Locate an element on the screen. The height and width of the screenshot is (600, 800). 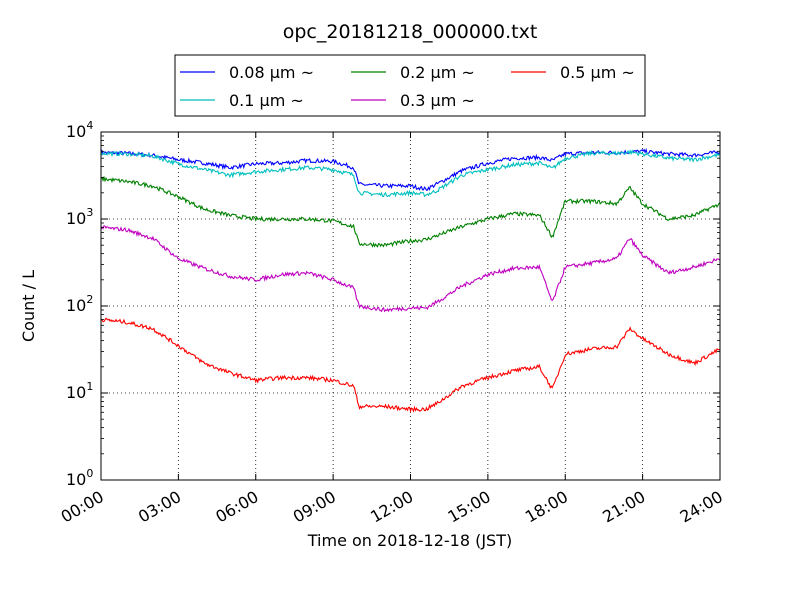
x-axis-title: Time on 2018-12-18 (JST) is located at coordinates (409, 540).